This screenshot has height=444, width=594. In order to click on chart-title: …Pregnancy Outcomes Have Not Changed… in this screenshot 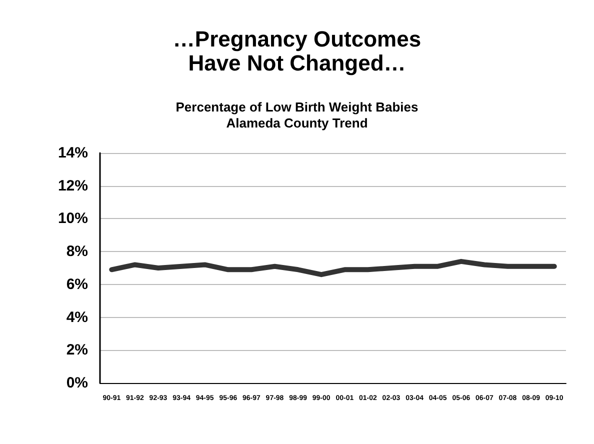, I will do `click(297, 51)`.